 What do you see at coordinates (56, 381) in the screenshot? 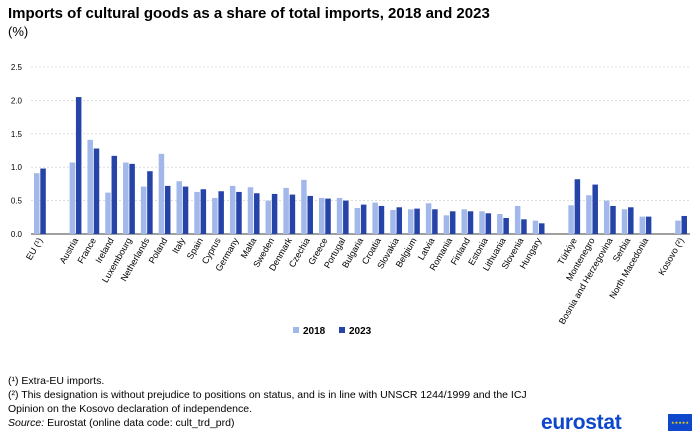
I see `footnote-1: (¹) Extra-EU imports.` at bounding box center [56, 381].